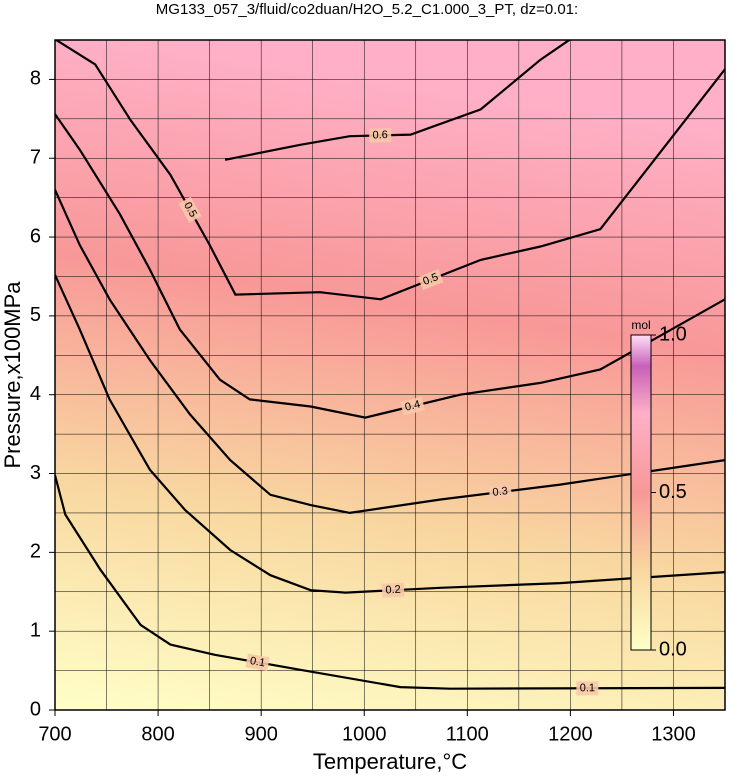  I want to click on y-tick-label: 0, so click(35, 709).